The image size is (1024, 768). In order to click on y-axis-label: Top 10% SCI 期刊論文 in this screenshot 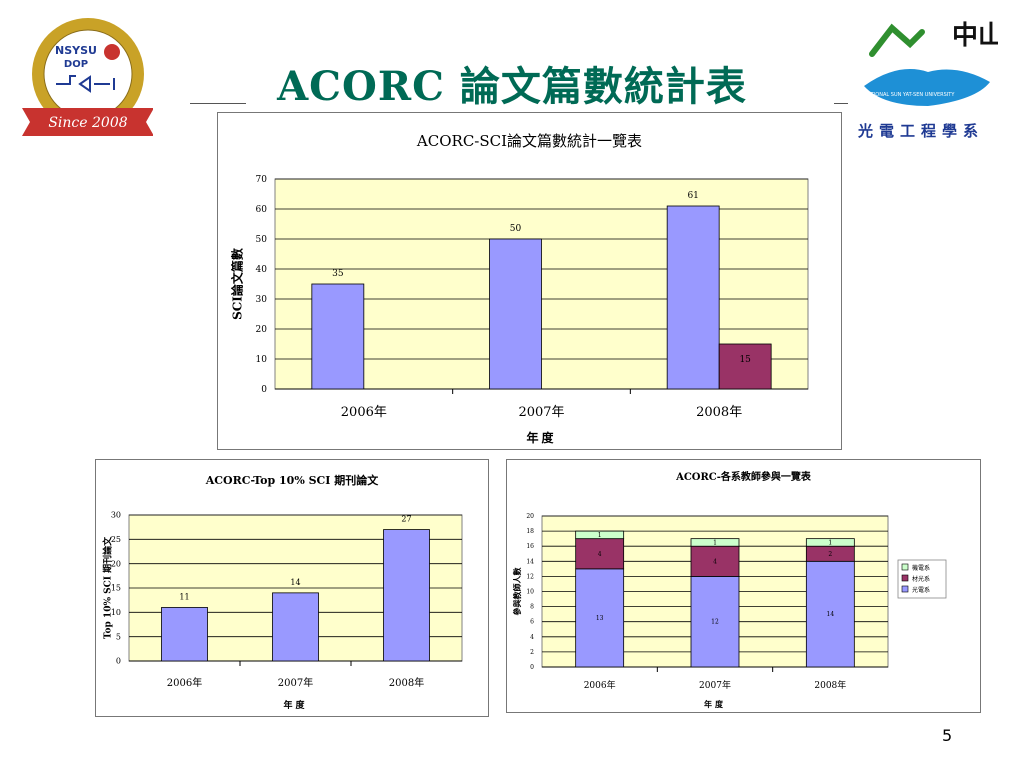, I will do `click(108, 587)`.